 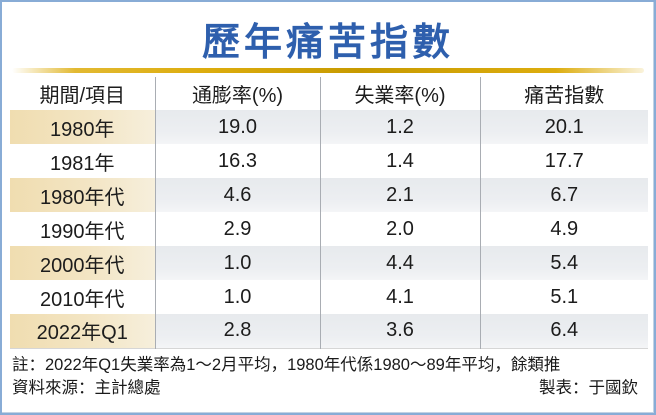 I want to click on cell-misery: 17.7, so click(x=564, y=160).